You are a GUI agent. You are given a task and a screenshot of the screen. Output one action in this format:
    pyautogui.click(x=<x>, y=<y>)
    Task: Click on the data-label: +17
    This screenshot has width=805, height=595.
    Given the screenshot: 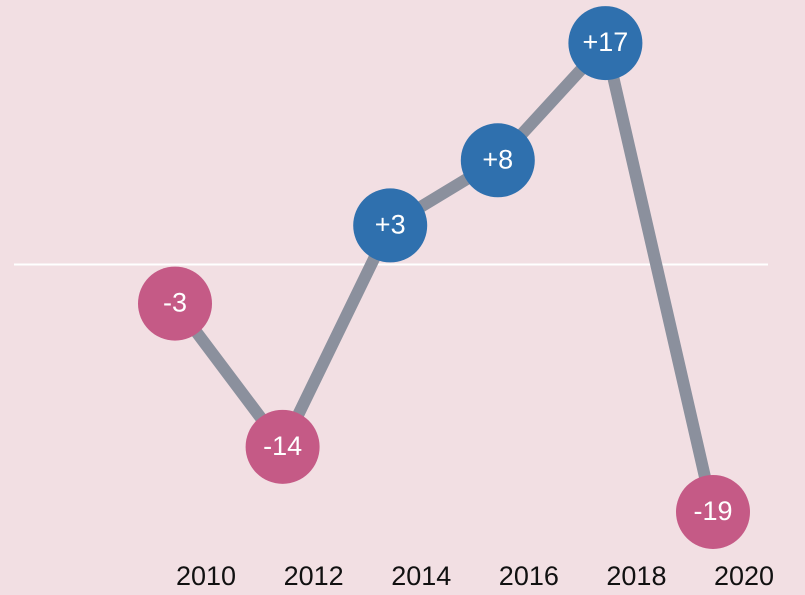 What is the action you would take?
    pyautogui.click(x=605, y=42)
    